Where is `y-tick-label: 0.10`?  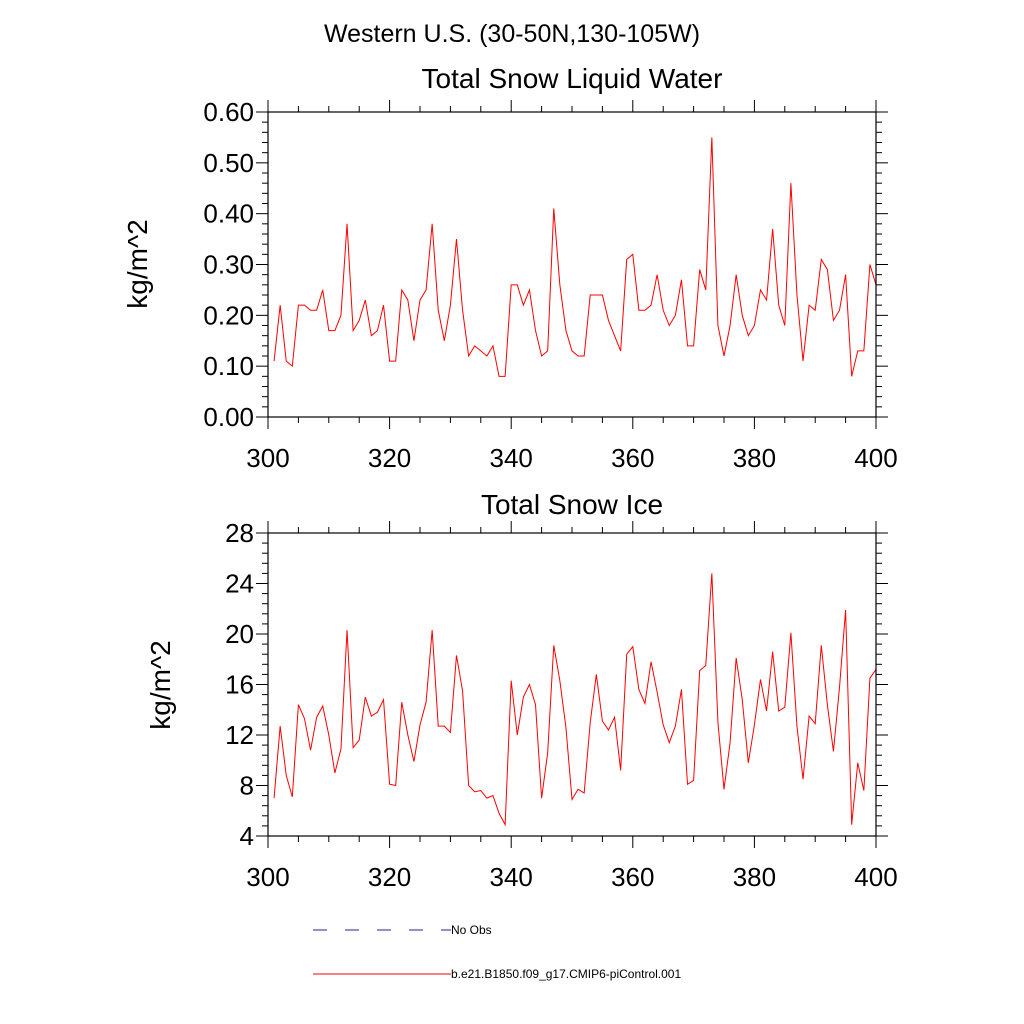 y-tick-label: 0.10 is located at coordinates (228, 366).